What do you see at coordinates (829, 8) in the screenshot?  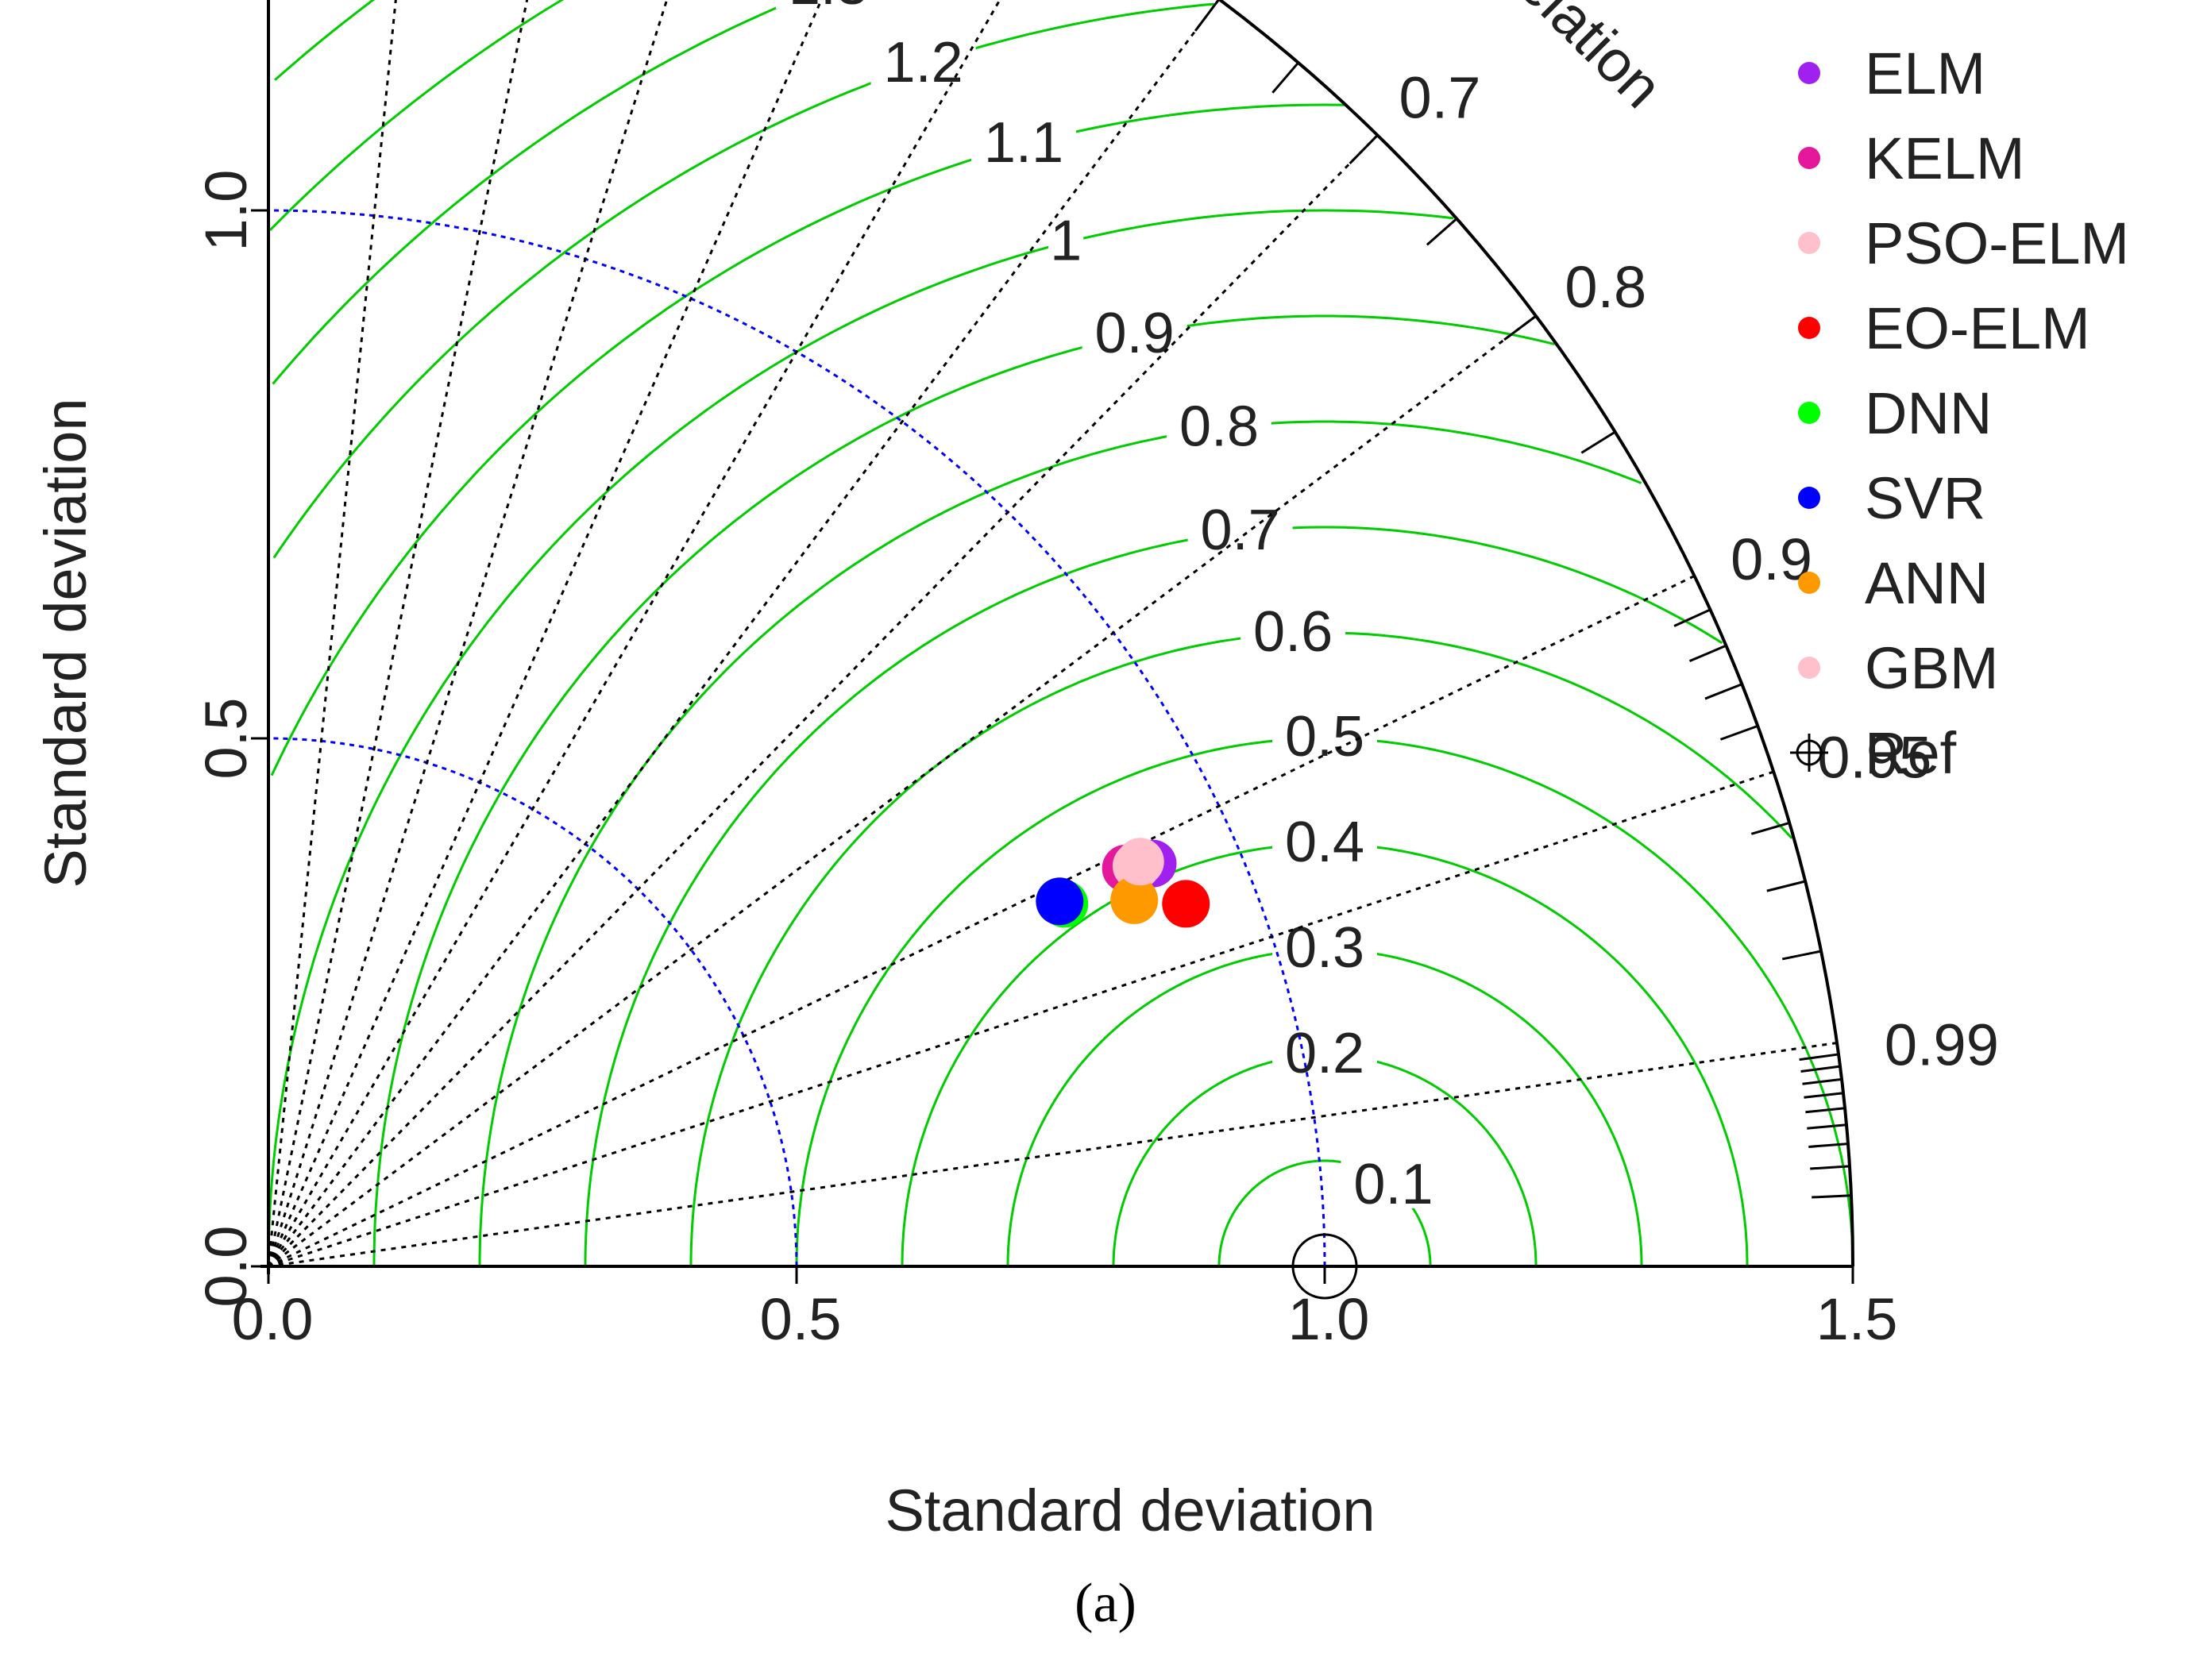 I see `crmsd-label: 1.3` at bounding box center [829, 8].